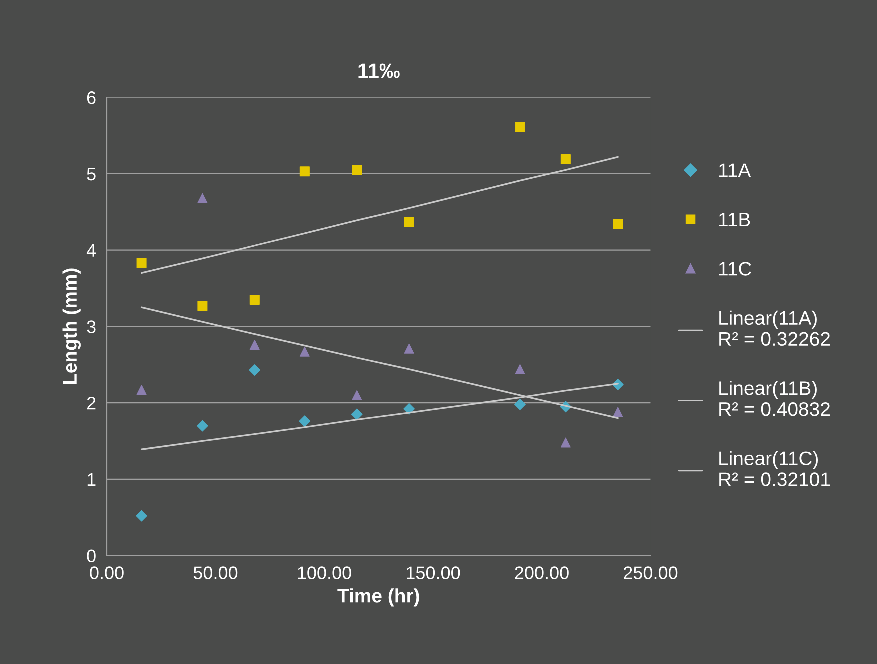  I want to click on y-axis-title: Length (mm), so click(71, 326).